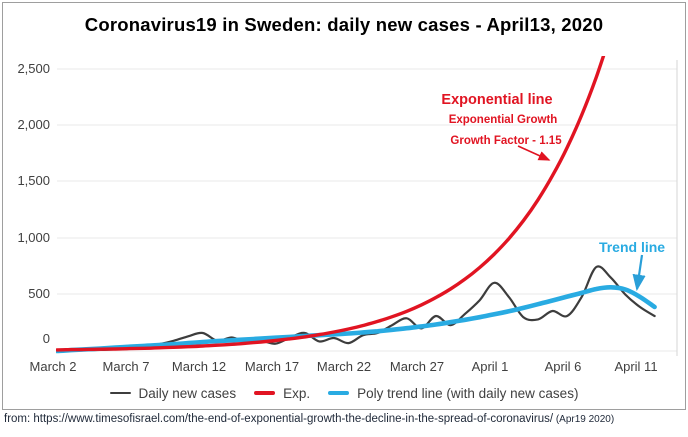  Describe the element at coordinates (126, 366) in the screenshot. I see `x-tick-march-7: March 7` at that location.